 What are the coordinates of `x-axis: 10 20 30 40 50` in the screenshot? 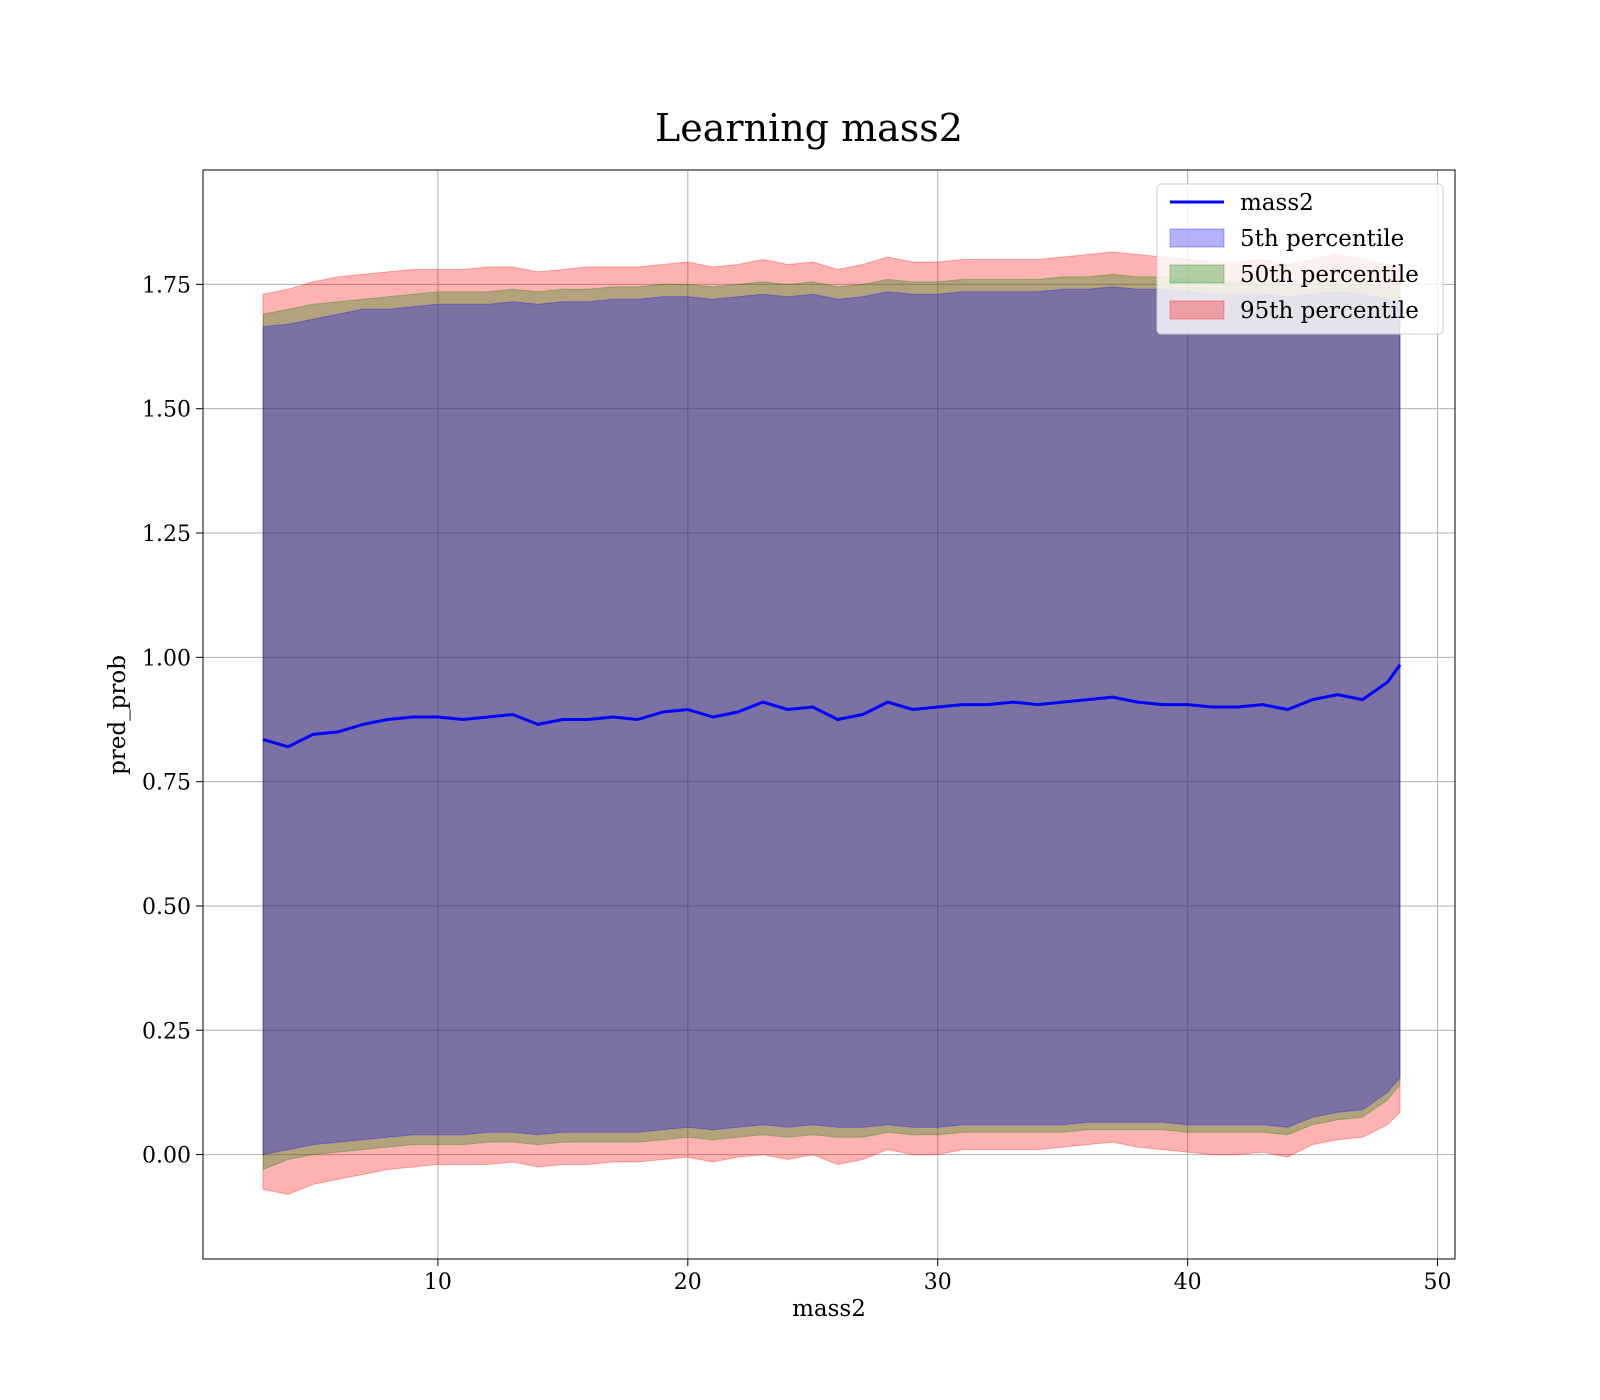 It's located at (938, 1277).